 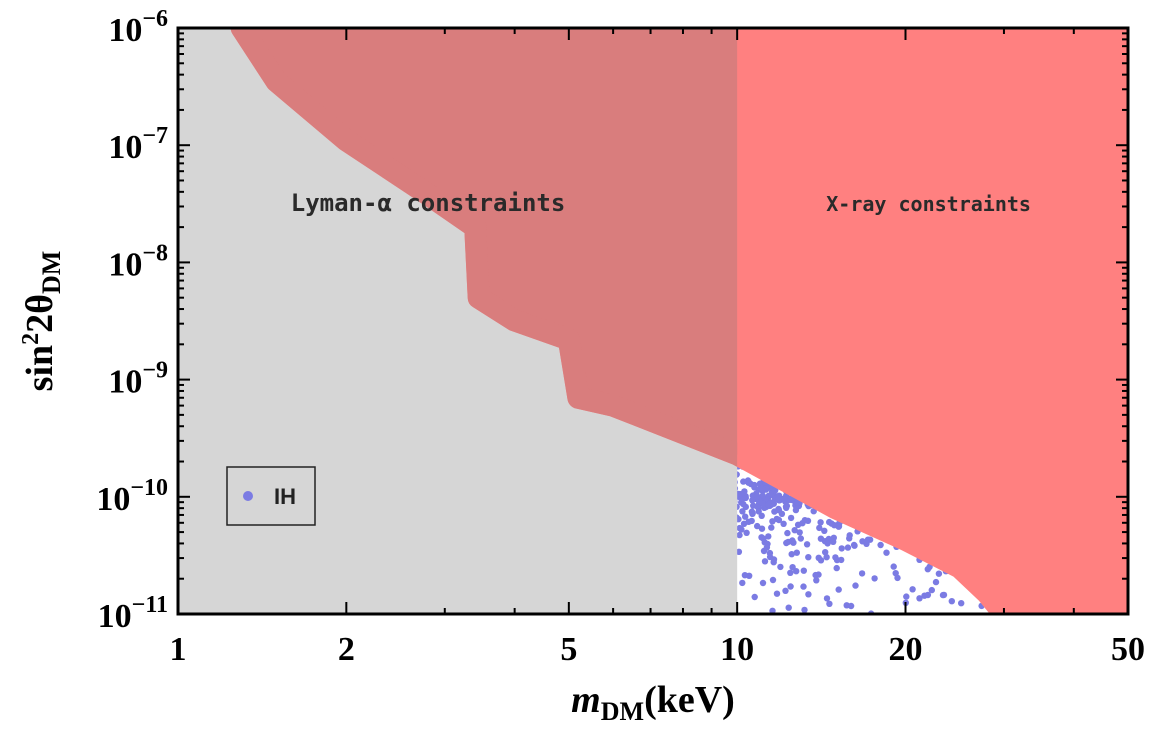 What do you see at coordinates (178, 649) in the screenshot?
I see `x-tick-label: 1` at bounding box center [178, 649].